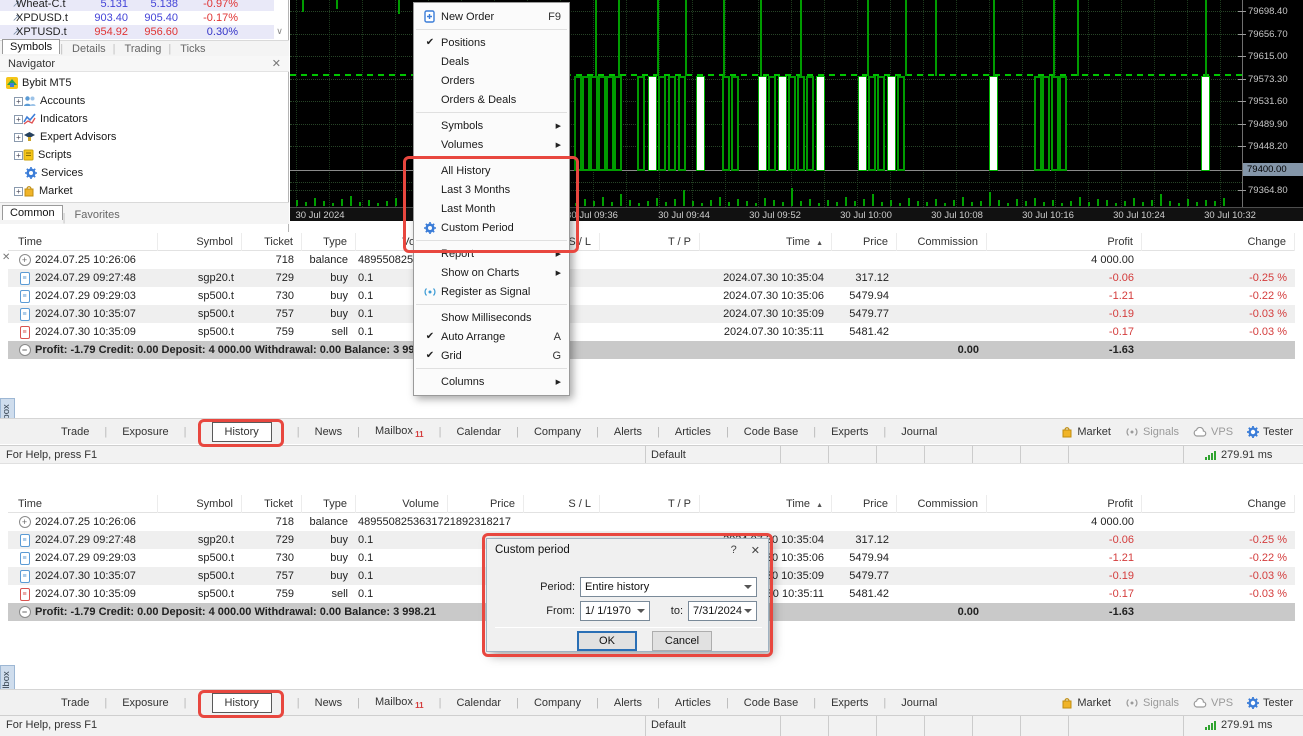 This screenshot has height=736, width=1303. Describe the element at coordinates (144, 101) in the screenshot. I see `navigator-item-accounts: + Accounts` at that location.